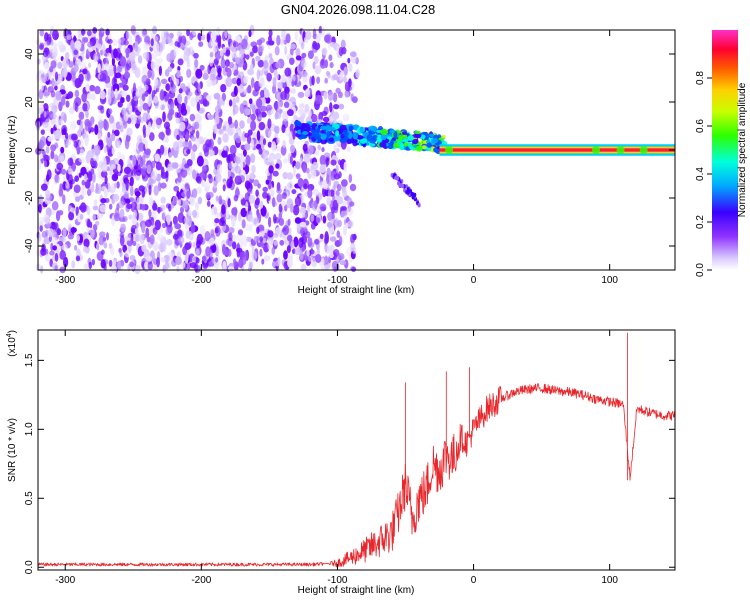 This screenshot has width=750, height=600. Describe the element at coordinates (557, 150) in the screenshot. I see `spectrogram-band-core` at that location.